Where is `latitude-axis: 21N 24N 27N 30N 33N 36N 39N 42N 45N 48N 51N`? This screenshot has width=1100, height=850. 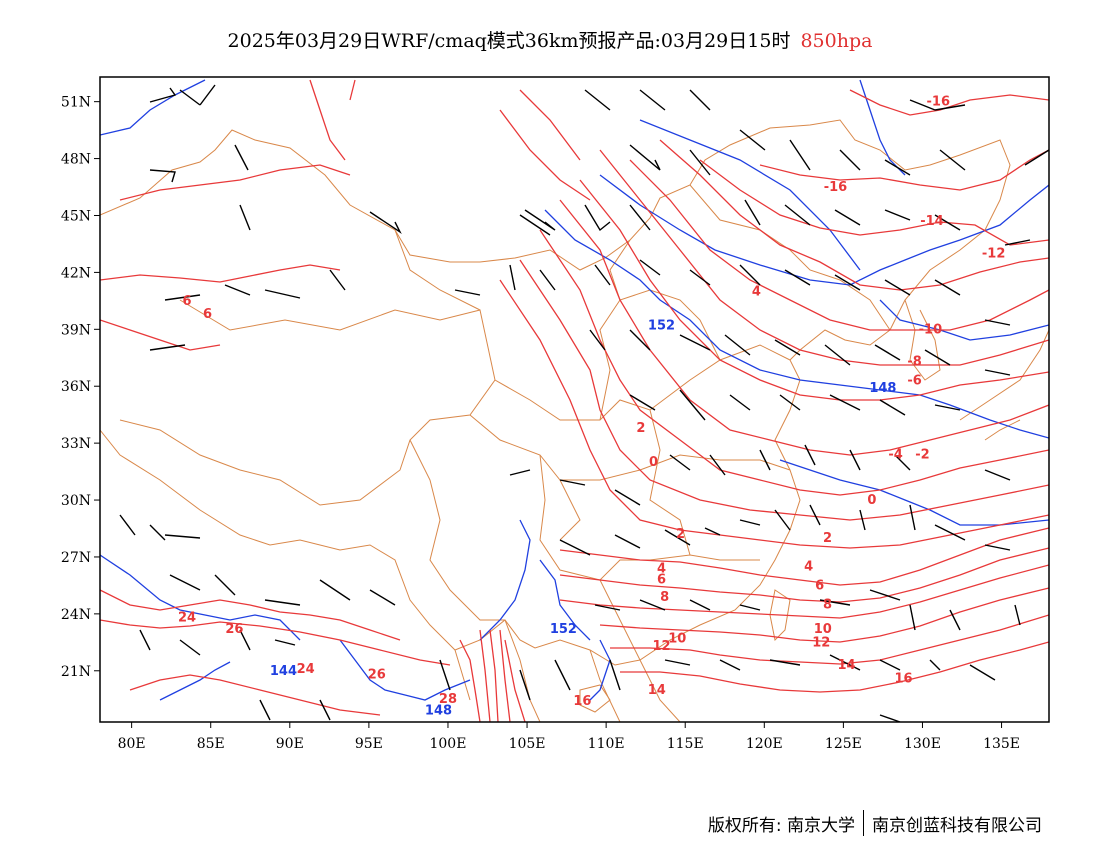 latitude-axis: 21N 24N 27N 30N 33N 36N 39N 42N 45N 48N 51N is located at coordinates (80, 387).